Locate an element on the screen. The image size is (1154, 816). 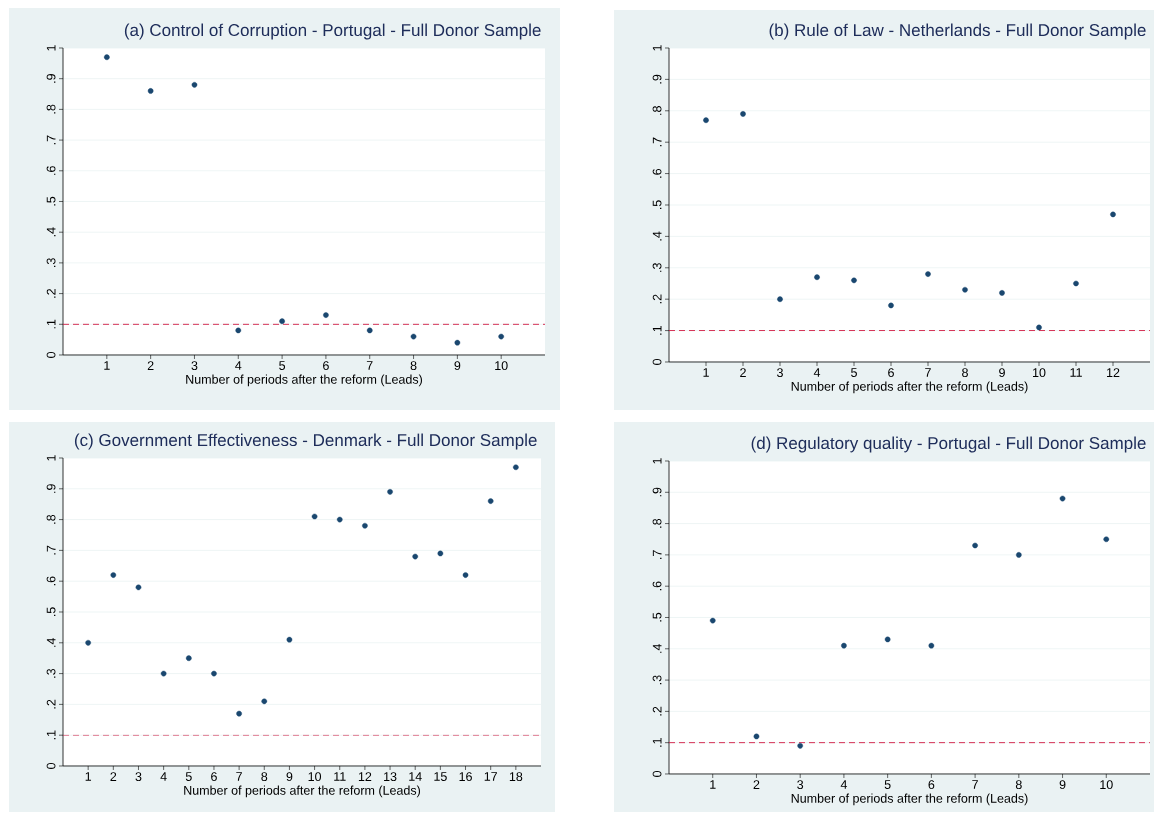
x-tick-label: 14 is located at coordinates (415, 776).